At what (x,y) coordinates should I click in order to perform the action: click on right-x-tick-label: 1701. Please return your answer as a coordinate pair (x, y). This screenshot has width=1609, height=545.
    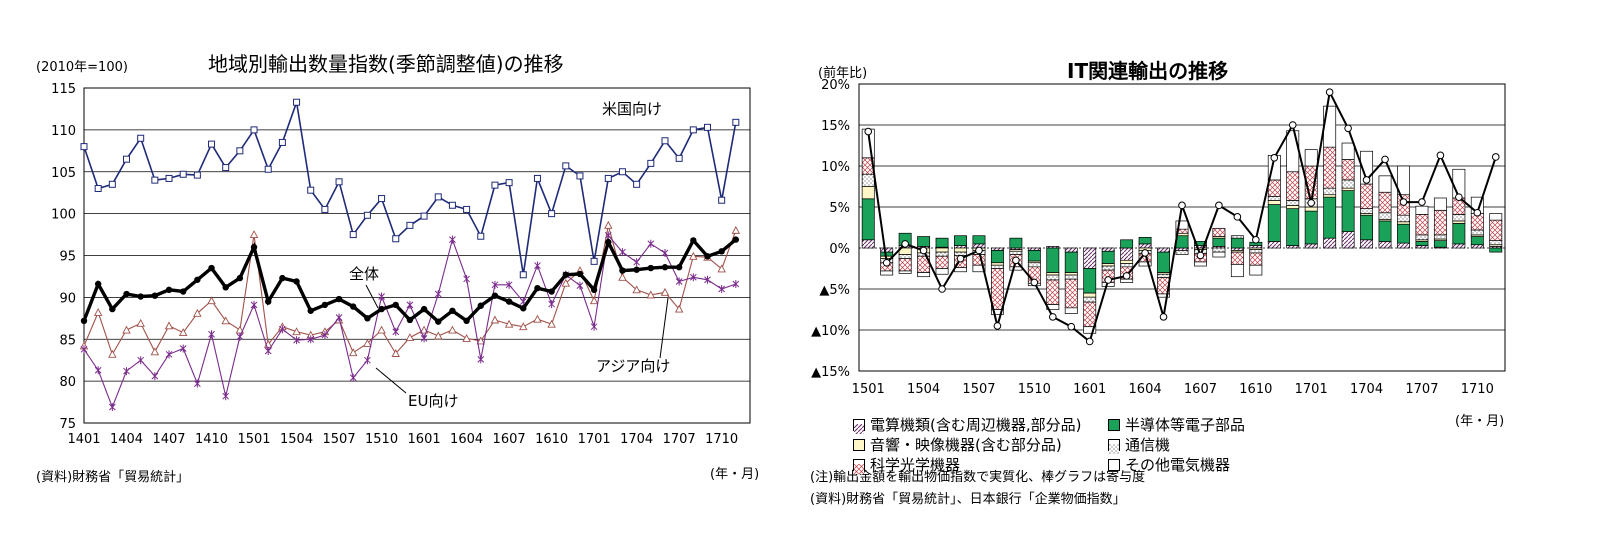
    Looking at the image, I should click on (1311, 389).